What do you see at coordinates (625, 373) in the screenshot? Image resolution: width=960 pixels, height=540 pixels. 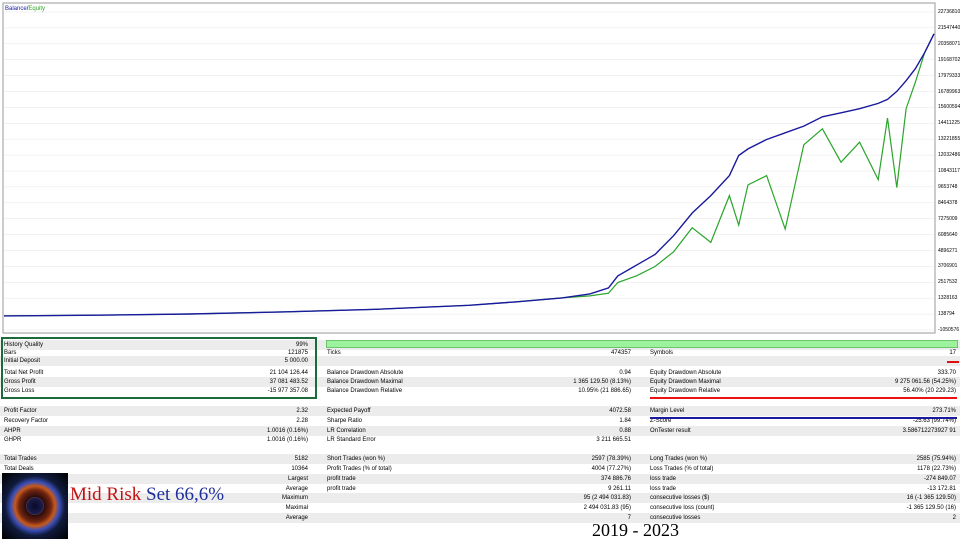 I see `balance-dd-abs-value: 0.94` at bounding box center [625, 373].